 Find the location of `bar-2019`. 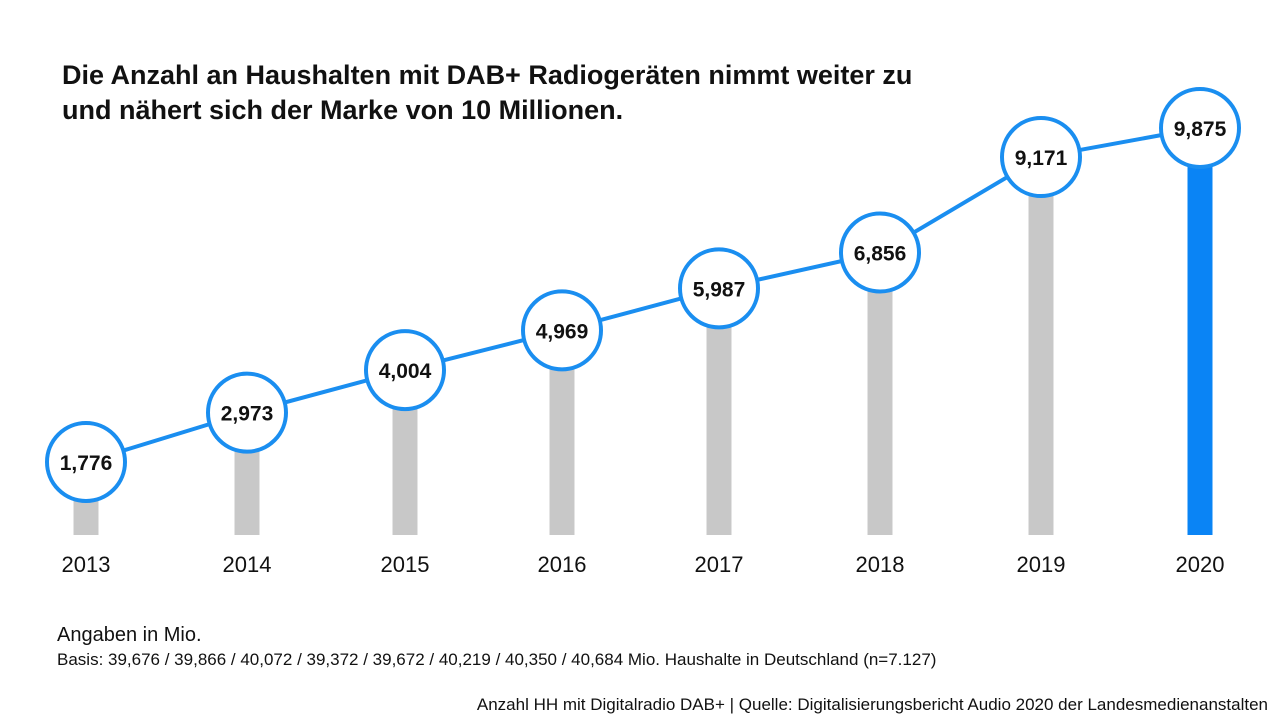

bar-2019 is located at coordinates (1041, 346).